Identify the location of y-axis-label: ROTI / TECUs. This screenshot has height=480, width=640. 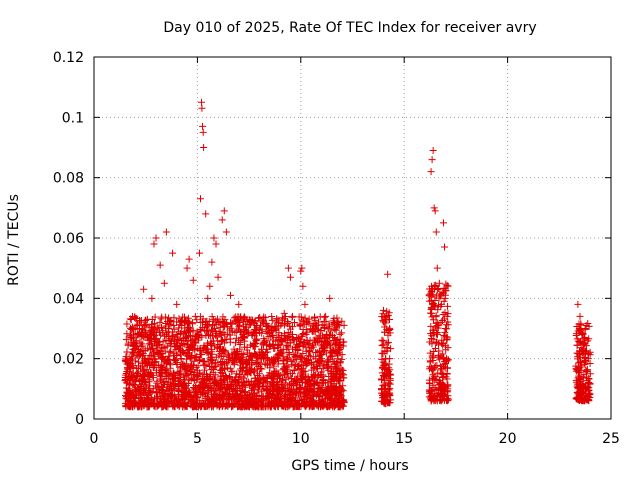
(14, 240).